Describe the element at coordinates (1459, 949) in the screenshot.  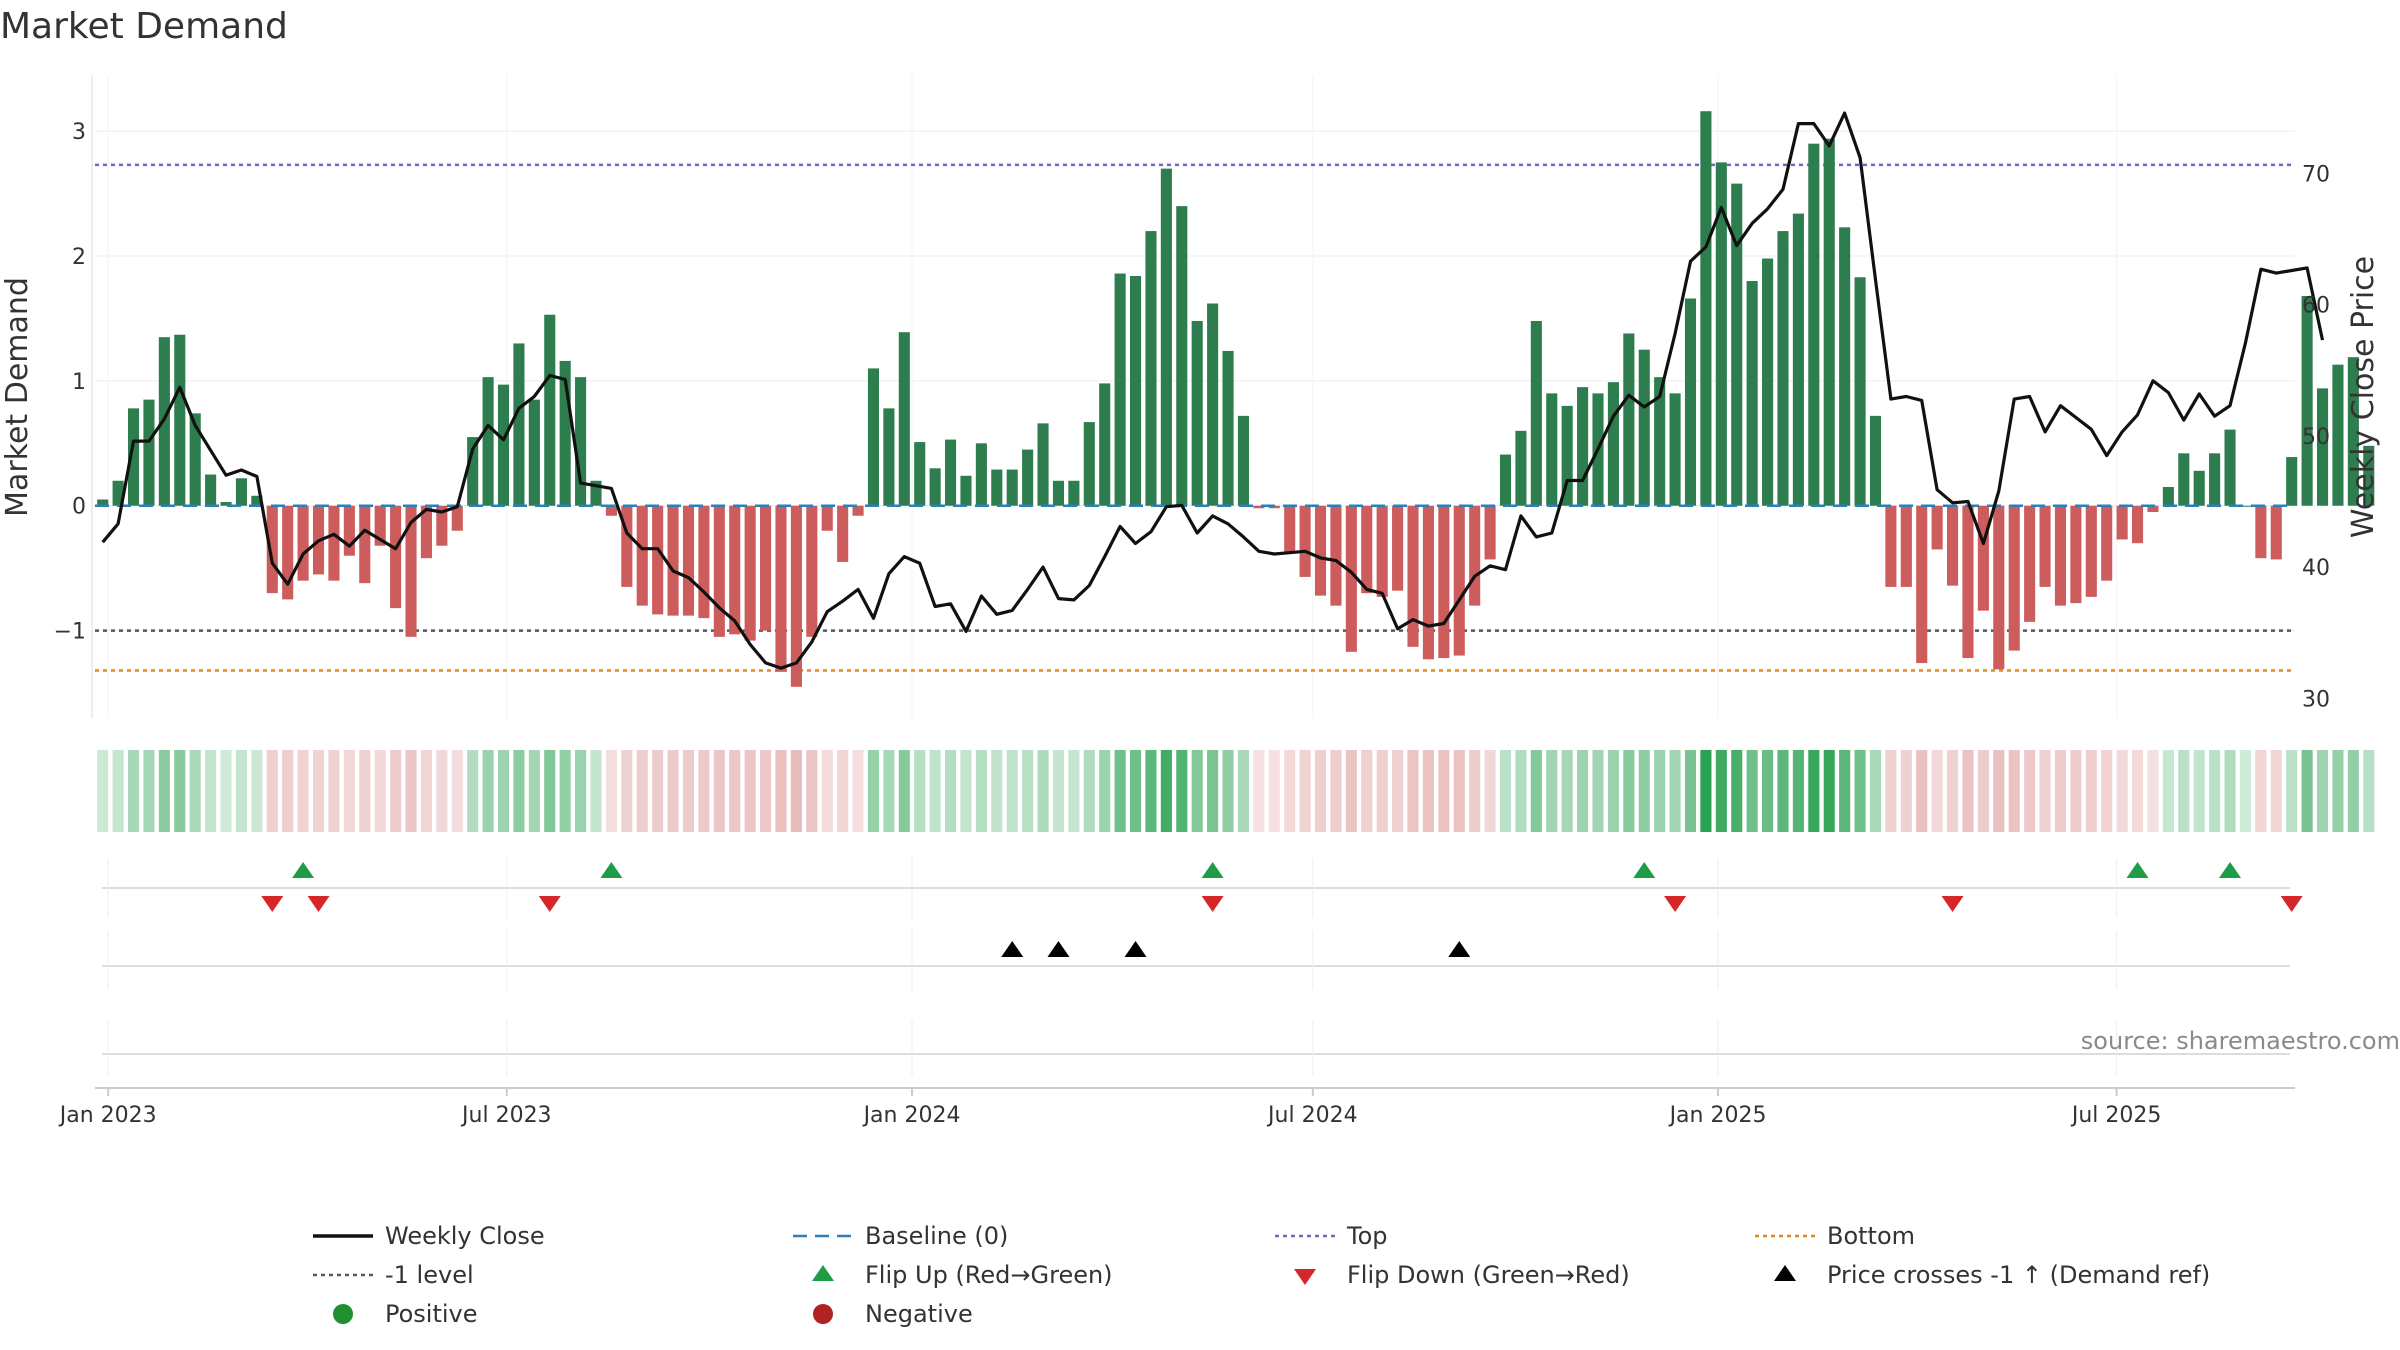
I see `price-cross-marker` at that location.